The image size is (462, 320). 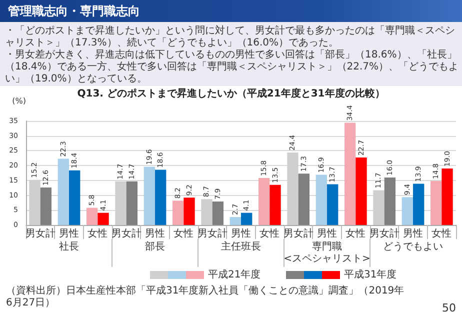 I want to click on text: 部長, so click(x=155, y=246).